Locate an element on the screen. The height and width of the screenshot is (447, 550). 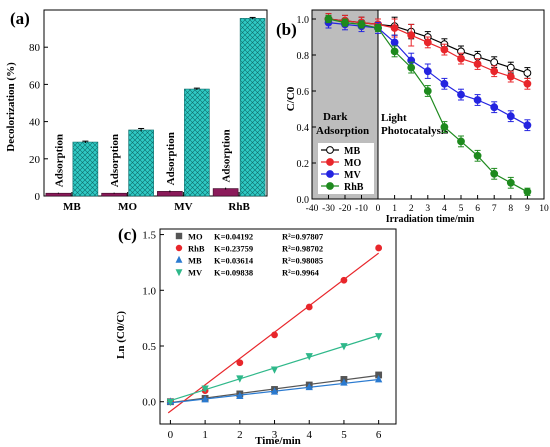
panel-a-category-label: RhB is located at coordinates (239, 207).